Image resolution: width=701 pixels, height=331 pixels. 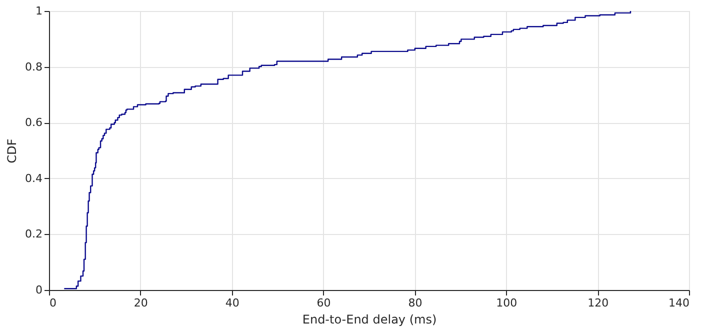 What do you see at coordinates (369, 319) in the screenshot?
I see `x-axis-title: End-to-End delay (ms)` at bounding box center [369, 319].